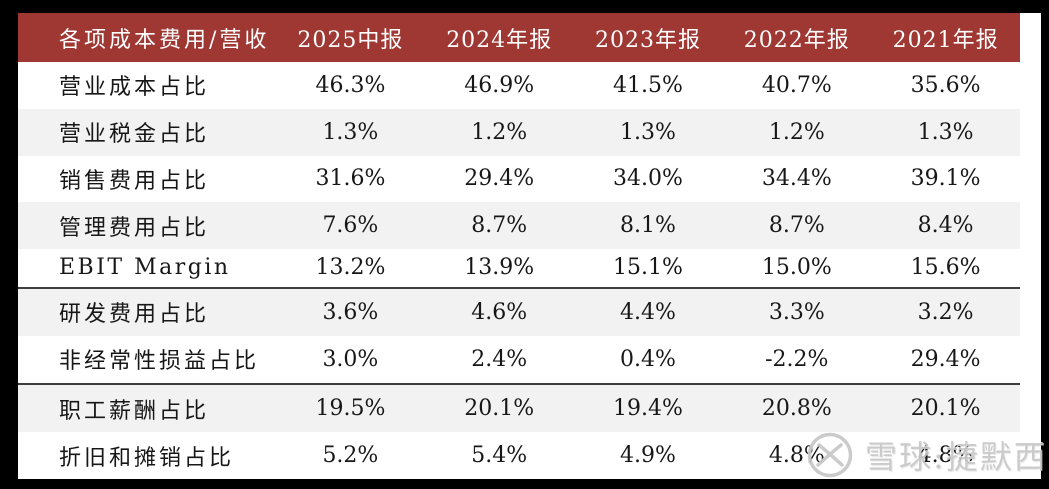  What do you see at coordinates (797, 359) in the screenshot?
I see `cell-value: -2.2%` at bounding box center [797, 359].